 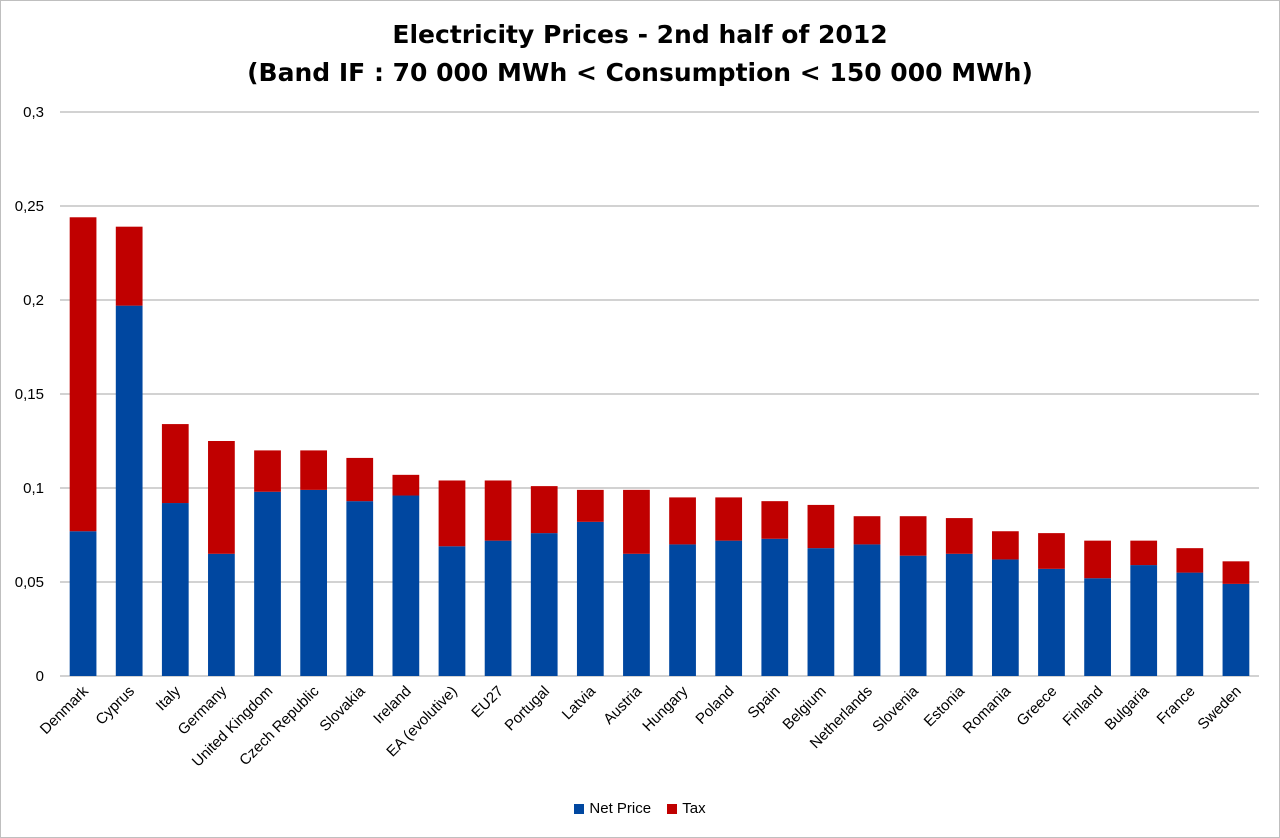 What do you see at coordinates (29, 206) in the screenshot?
I see `y-tick-label: 0,25` at bounding box center [29, 206].